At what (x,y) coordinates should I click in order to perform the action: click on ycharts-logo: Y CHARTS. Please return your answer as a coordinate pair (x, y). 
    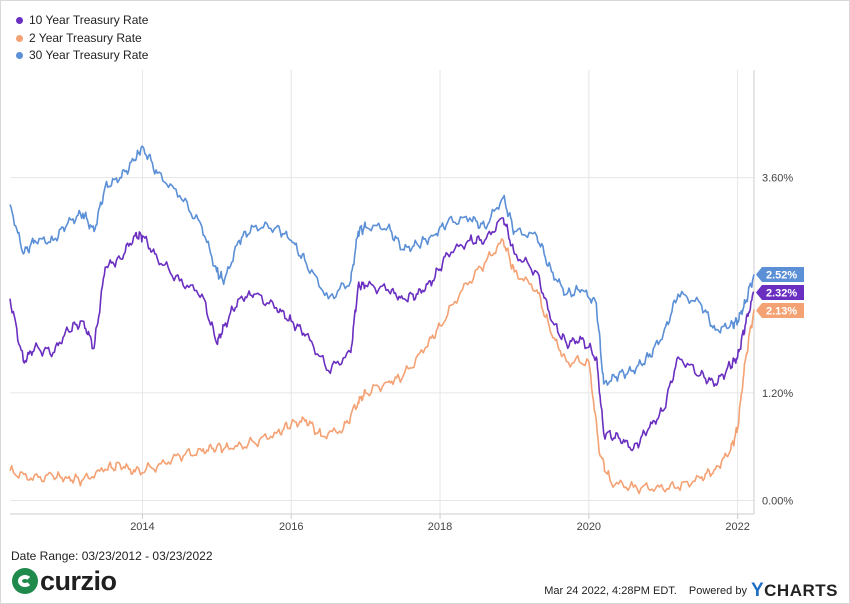
    Looking at the image, I should click on (794, 591).